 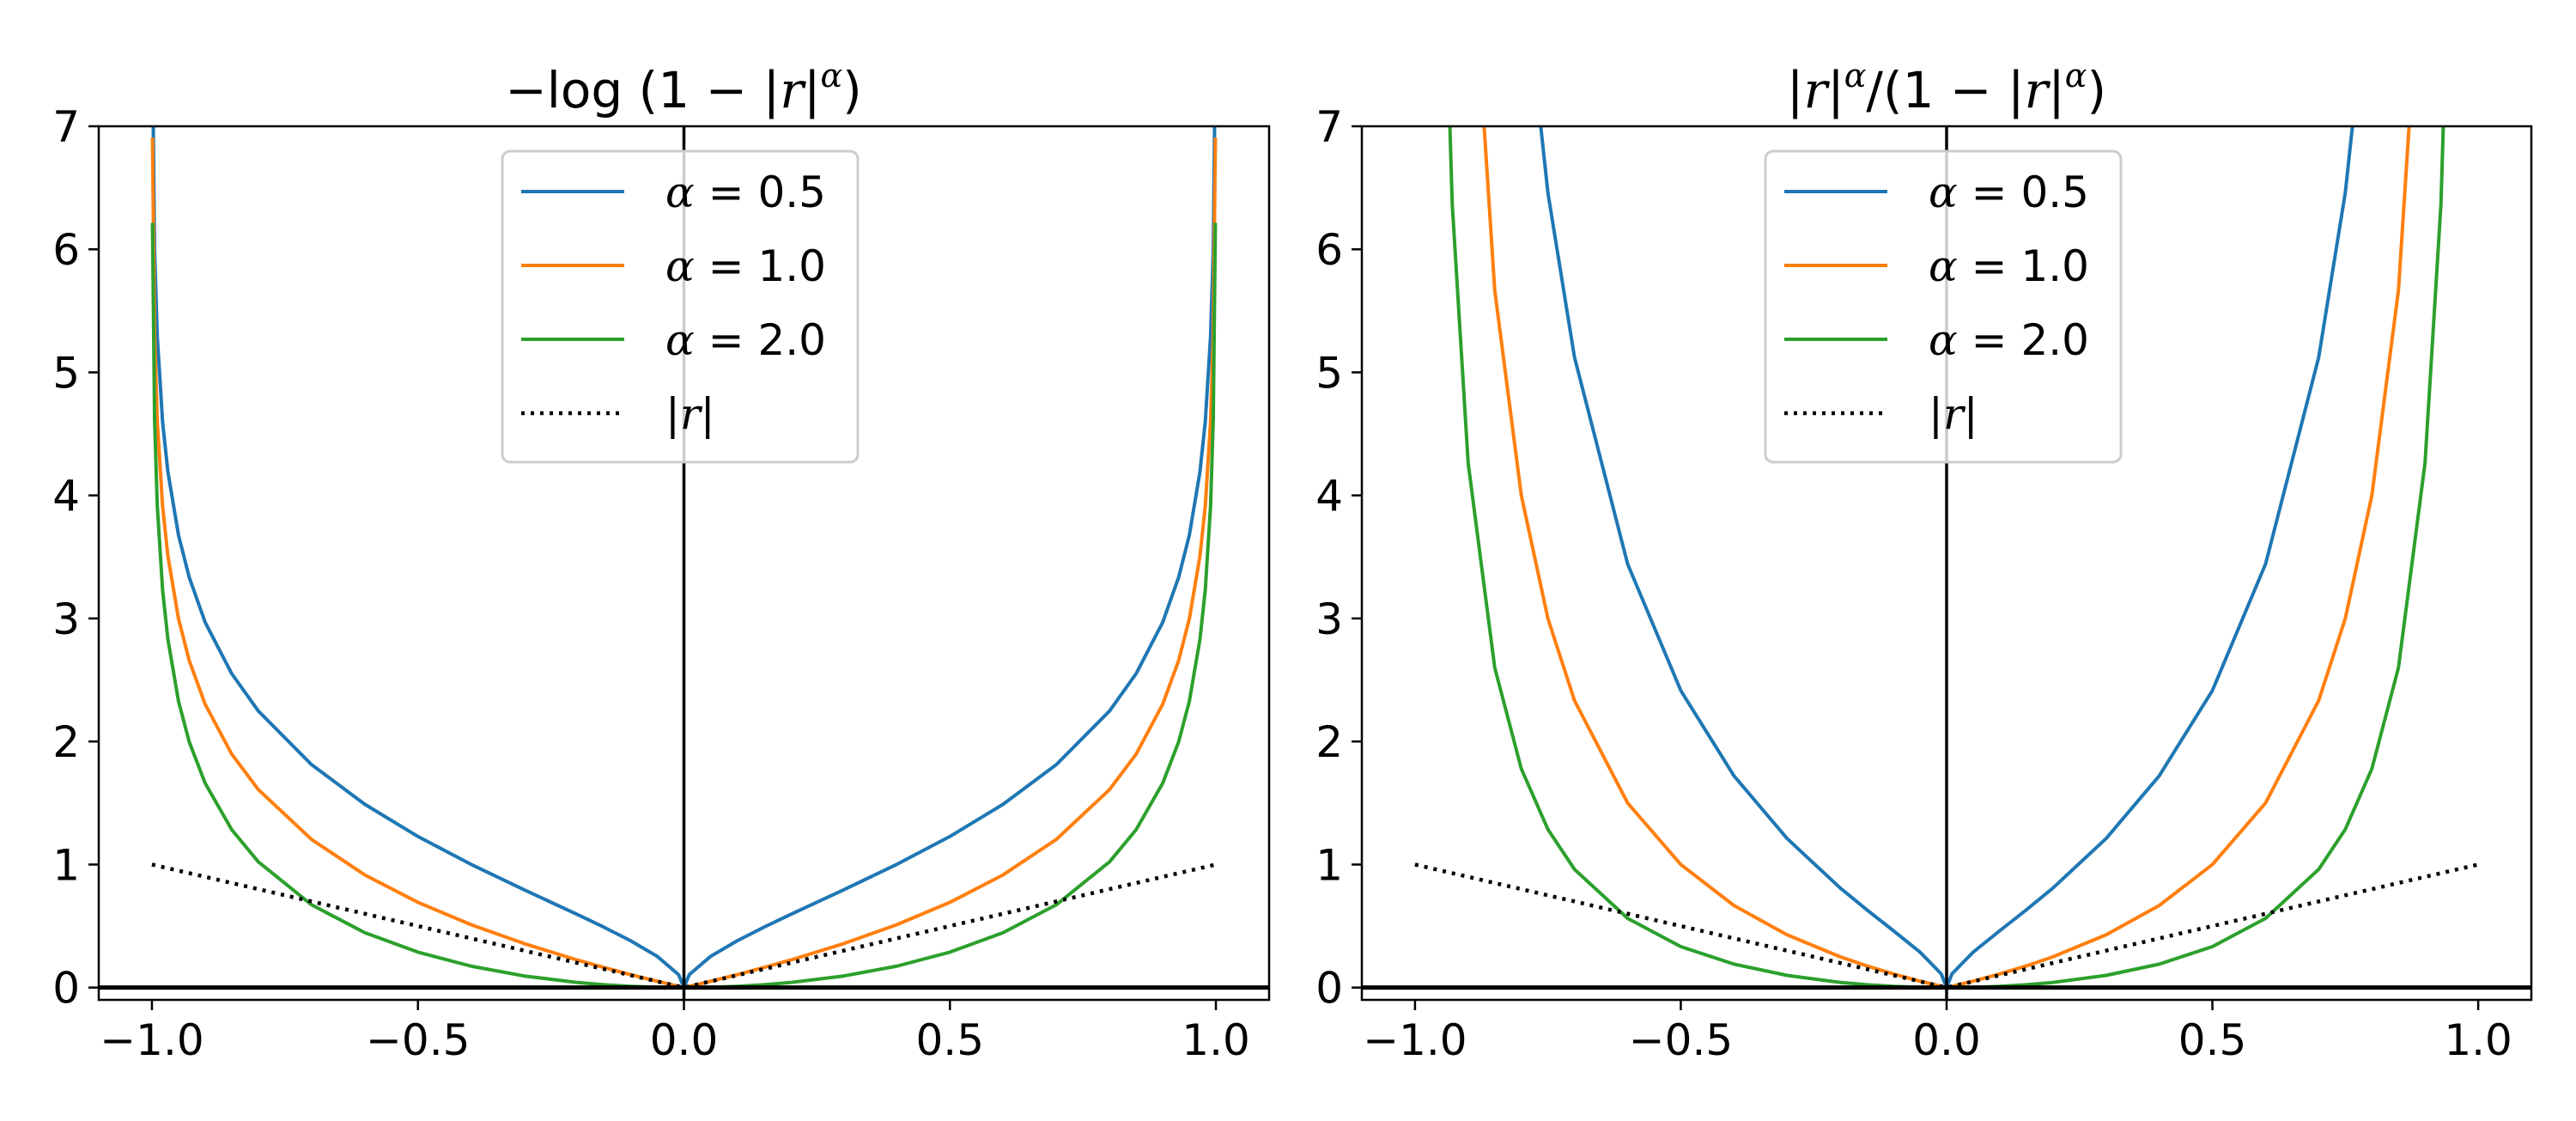 What do you see at coordinates (684, 88) in the screenshot?
I see `left-panel-title: −log (1 − |r|α)` at bounding box center [684, 88].